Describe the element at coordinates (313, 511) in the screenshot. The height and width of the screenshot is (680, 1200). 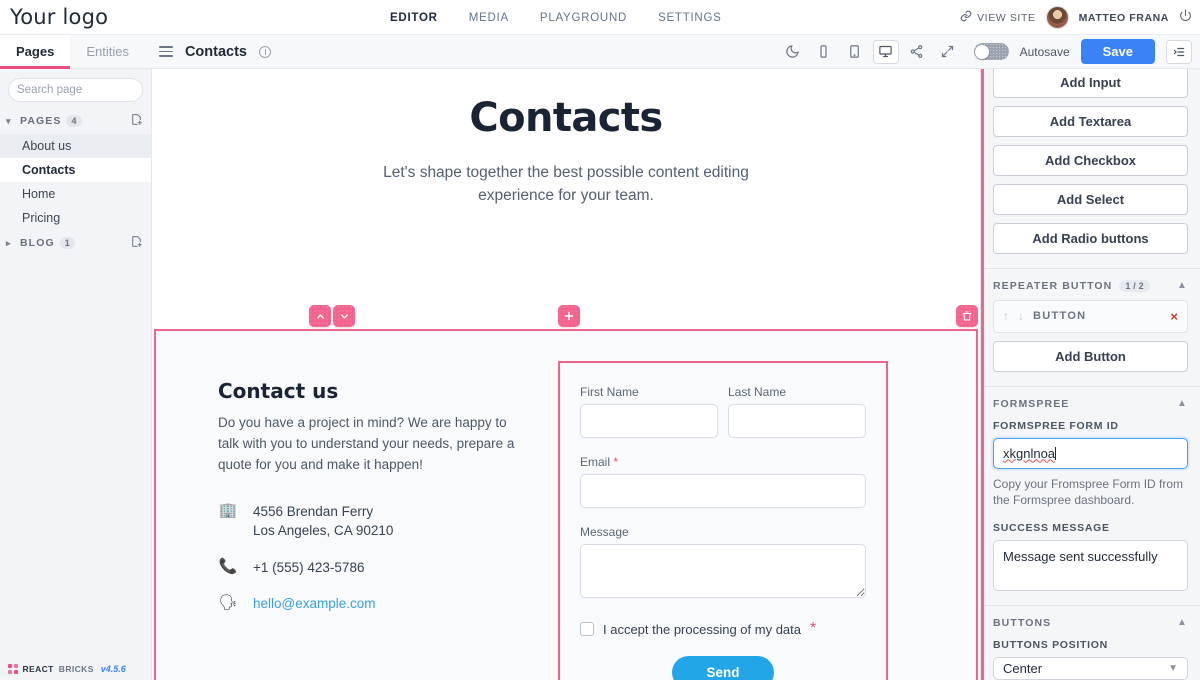
I see `address-line1: 4556 Brendan Ferry` at that location.